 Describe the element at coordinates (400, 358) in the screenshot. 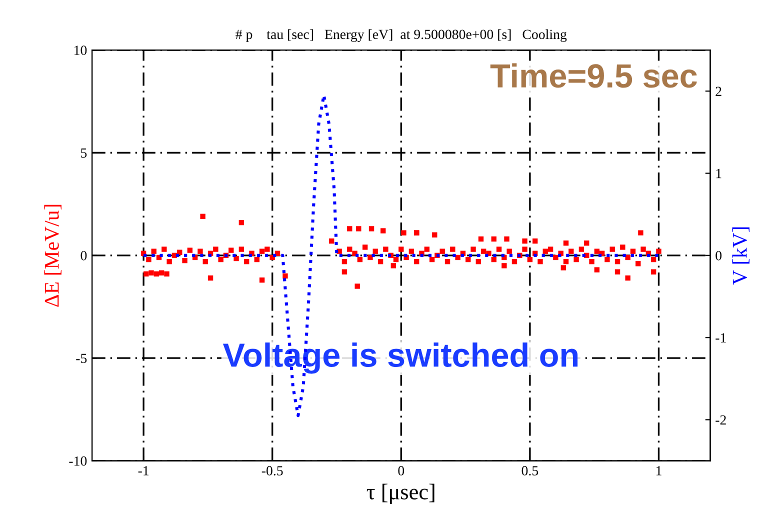

I see `annotation: Voltage is switched on` at that location.